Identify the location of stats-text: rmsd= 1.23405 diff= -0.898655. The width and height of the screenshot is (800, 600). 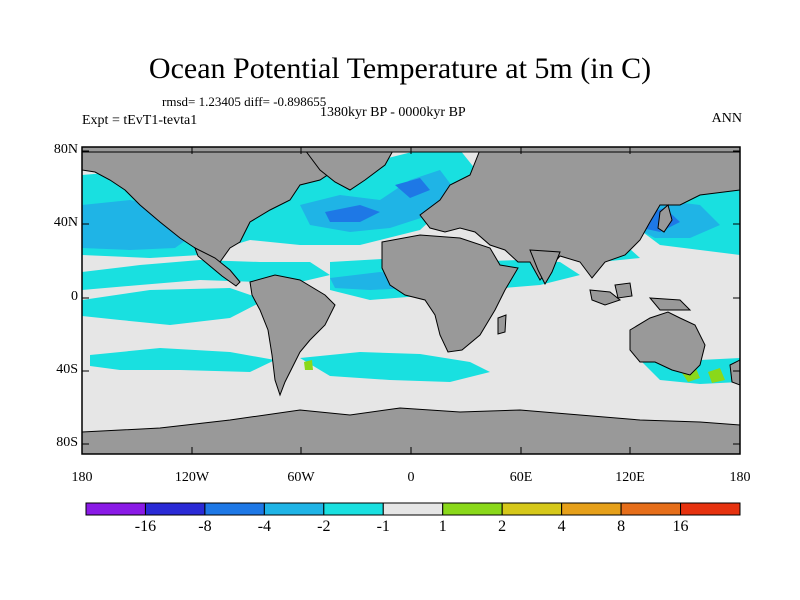
(244, 101).